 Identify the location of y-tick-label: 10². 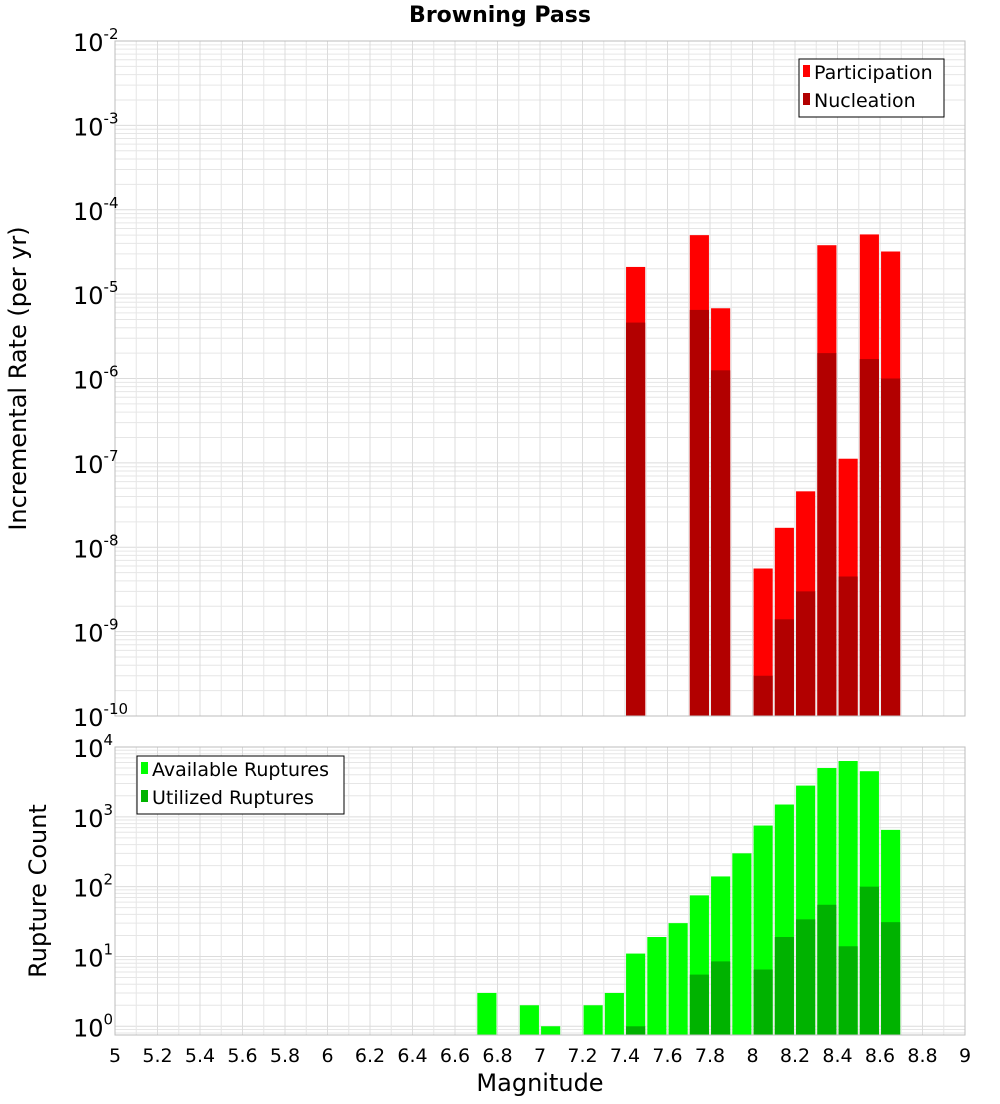
(93, 887).